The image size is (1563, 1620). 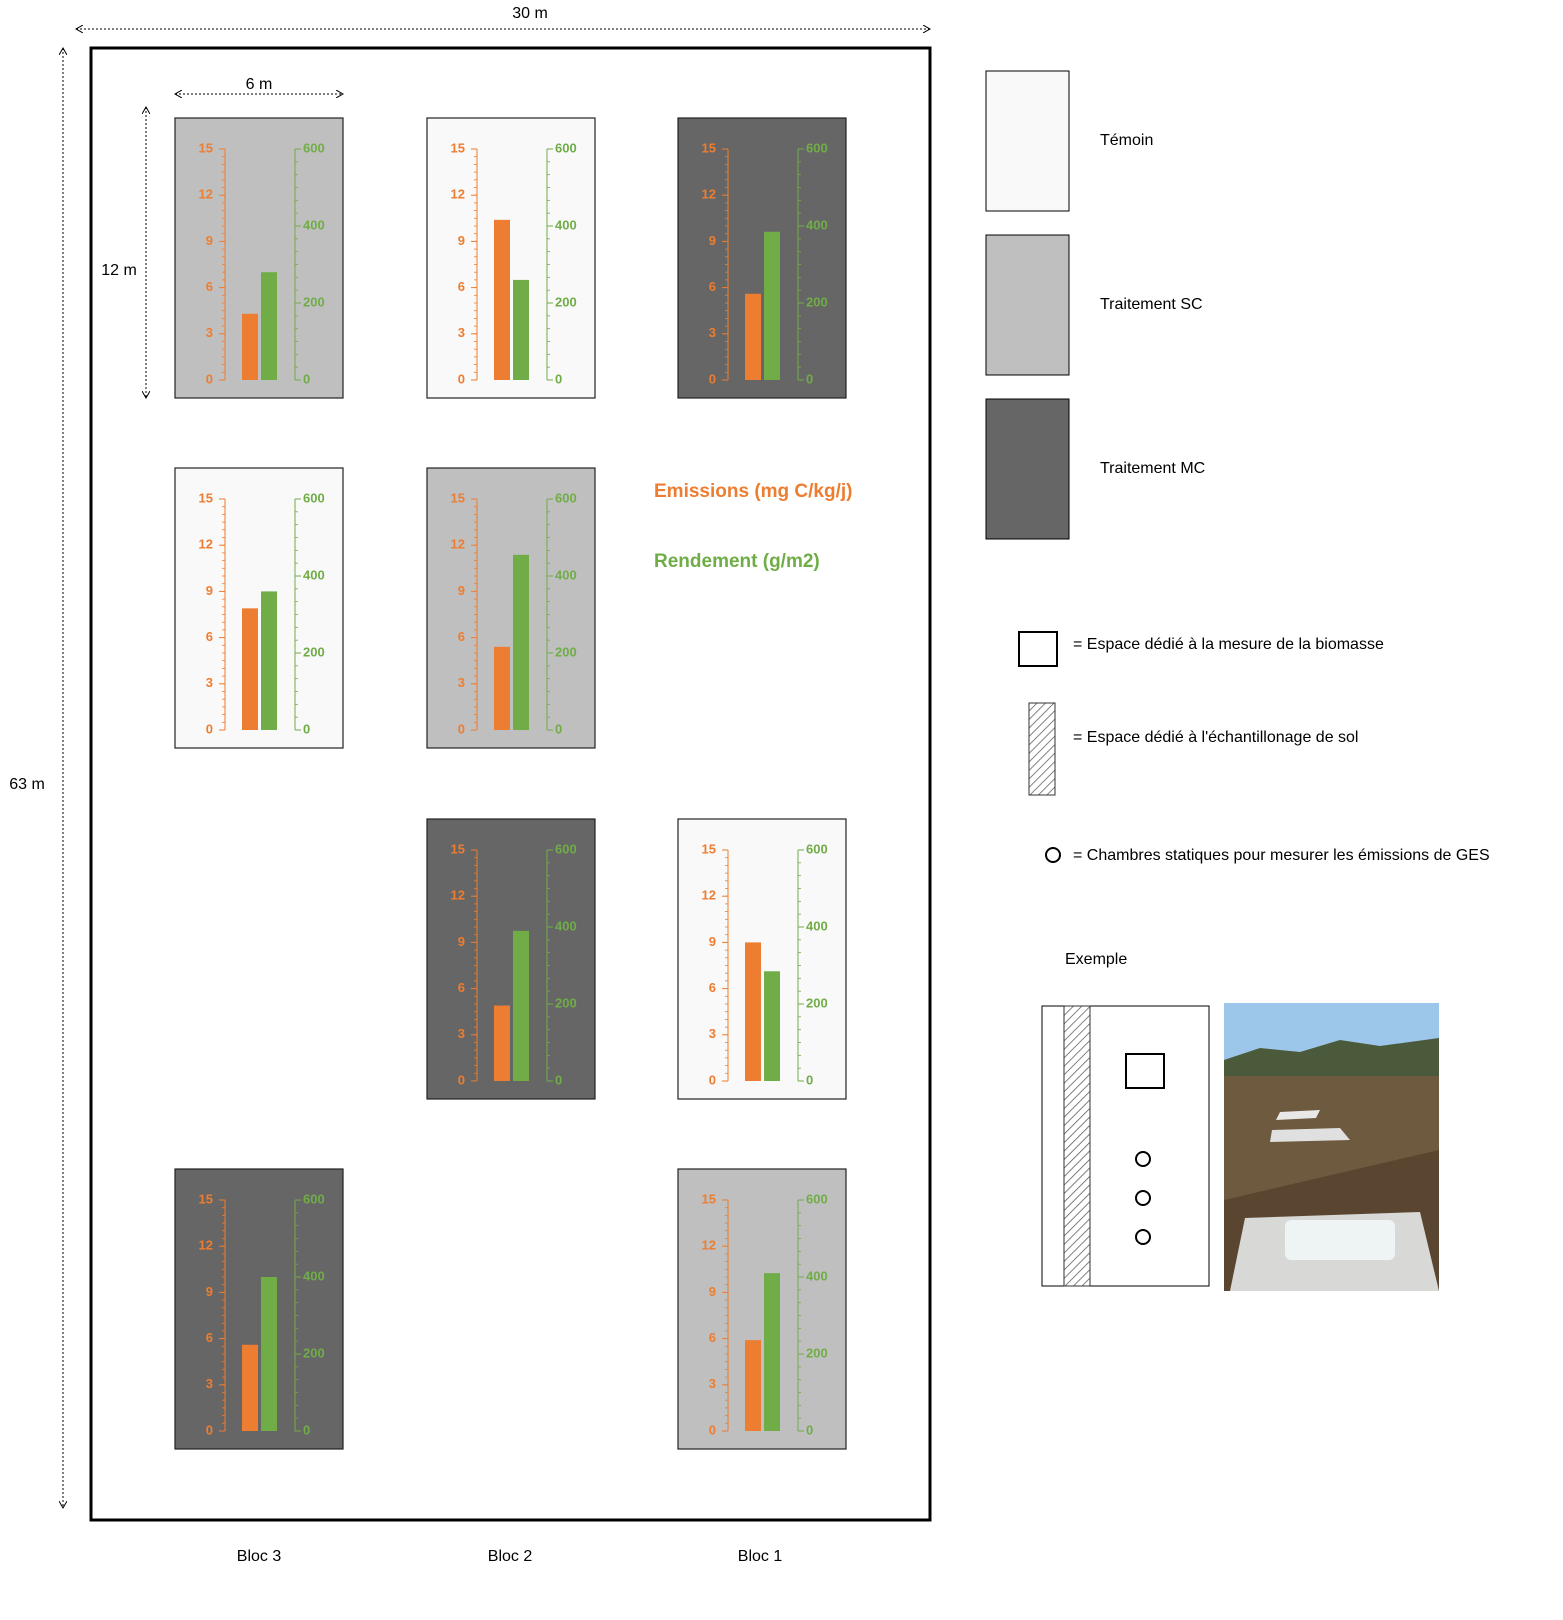 I want to click on legend-label: Rendement (g/m2), so click(x=737, y=561).